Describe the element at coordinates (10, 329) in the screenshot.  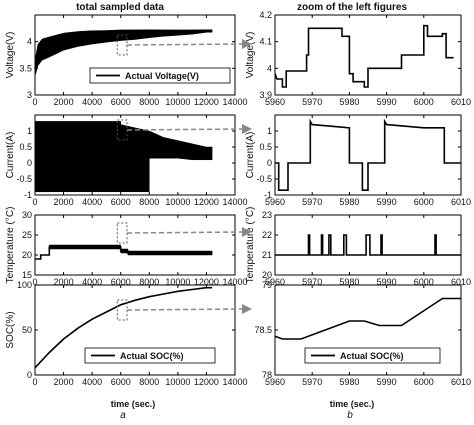
I see `y-axis-label: SOC(%)` at that location.